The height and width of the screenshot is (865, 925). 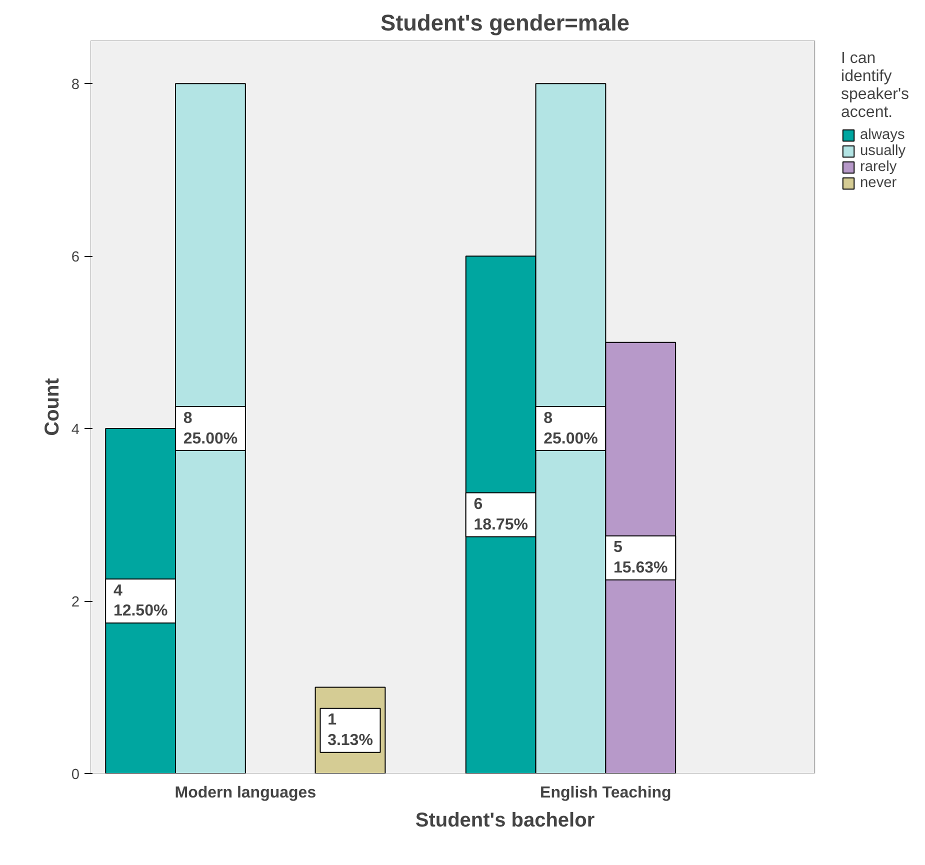 I want to click on x-tick-label: Modern languages, so click(x=245, y=793).